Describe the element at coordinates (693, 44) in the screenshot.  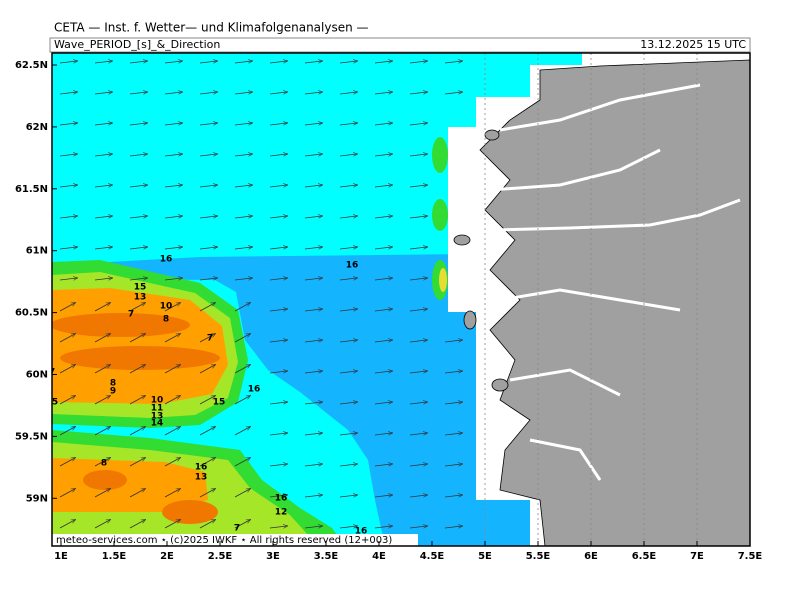
I see `date: 13.12.2025 15 UTC` at that location.